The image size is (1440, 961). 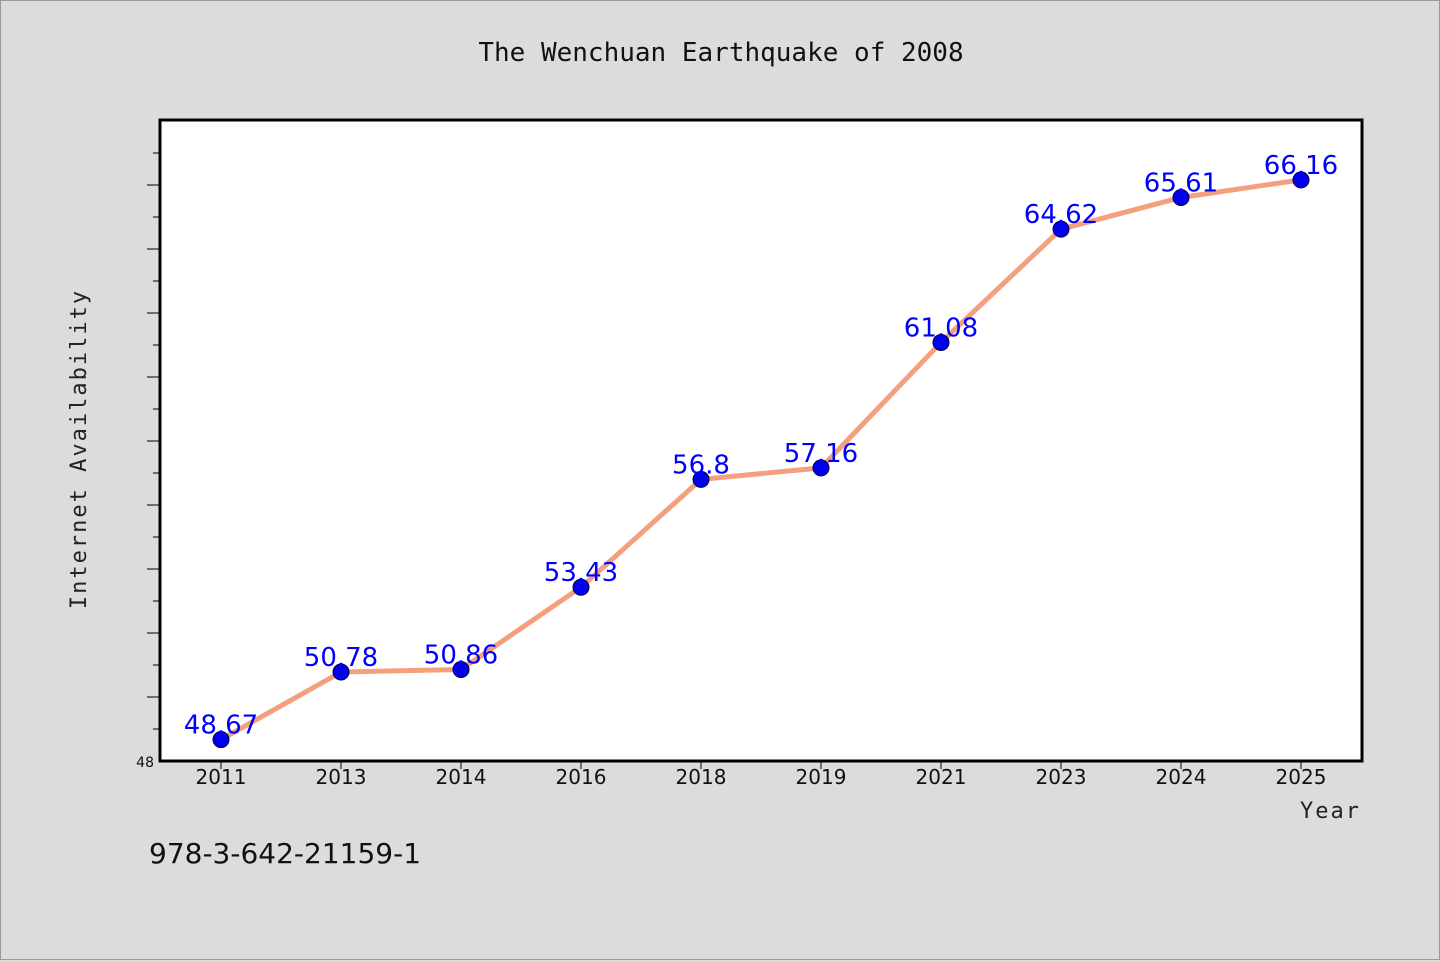 What do you see at coordinates (1061, 215) in the screenshot?
I see `data-label: 64.62` at bounding box center [1061, 215].